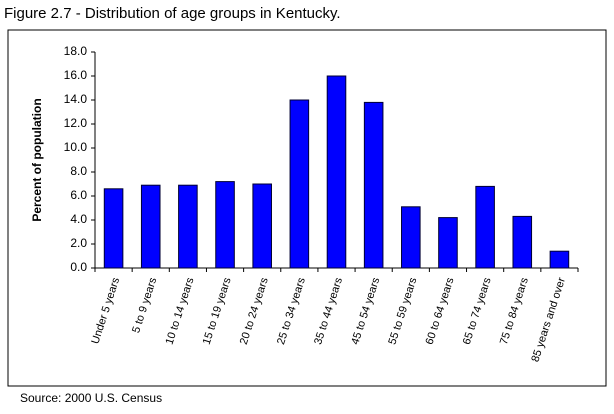  I want to click on y-tick-label: 2.0, so click(78, 243).